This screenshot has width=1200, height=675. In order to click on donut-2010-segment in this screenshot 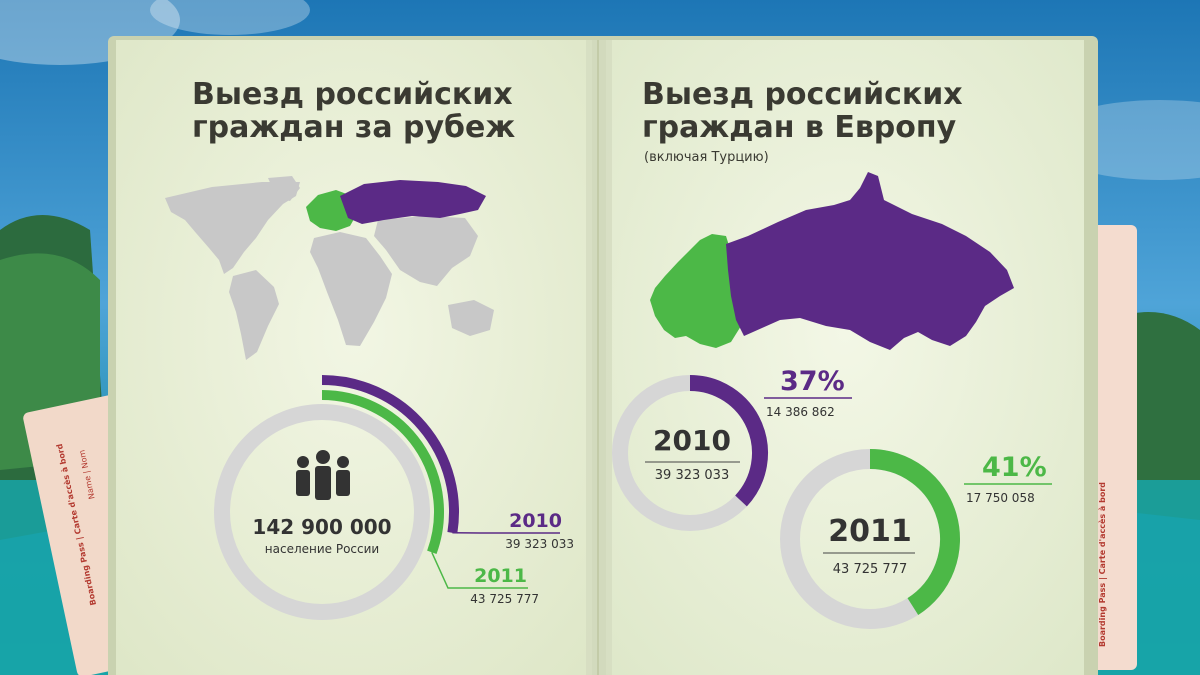, I will do `click(728, 441)`.